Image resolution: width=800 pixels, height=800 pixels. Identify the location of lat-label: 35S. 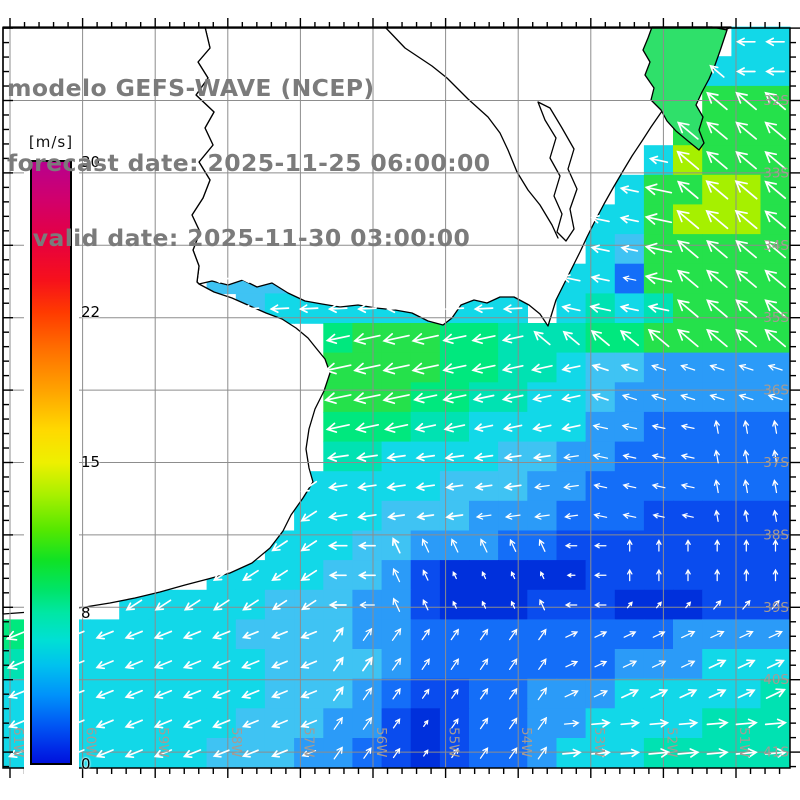
(776, 318).